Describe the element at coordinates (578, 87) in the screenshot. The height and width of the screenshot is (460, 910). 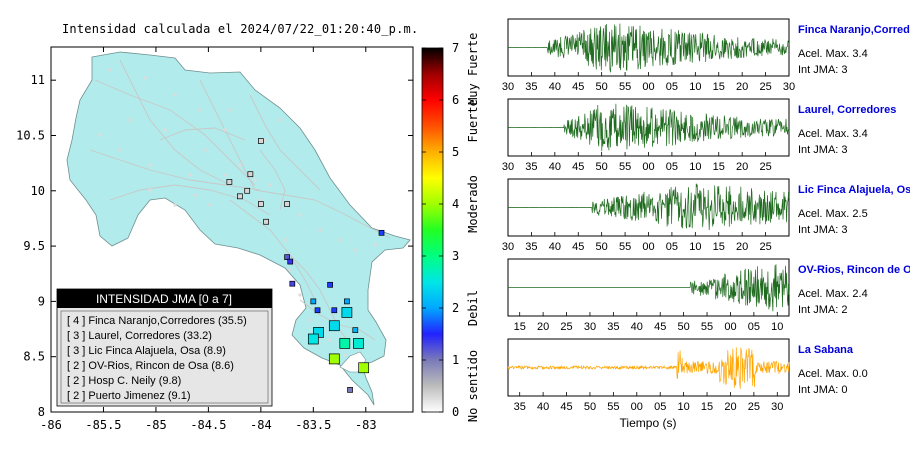
I see `seismogram-tick-label: 45` at that location.